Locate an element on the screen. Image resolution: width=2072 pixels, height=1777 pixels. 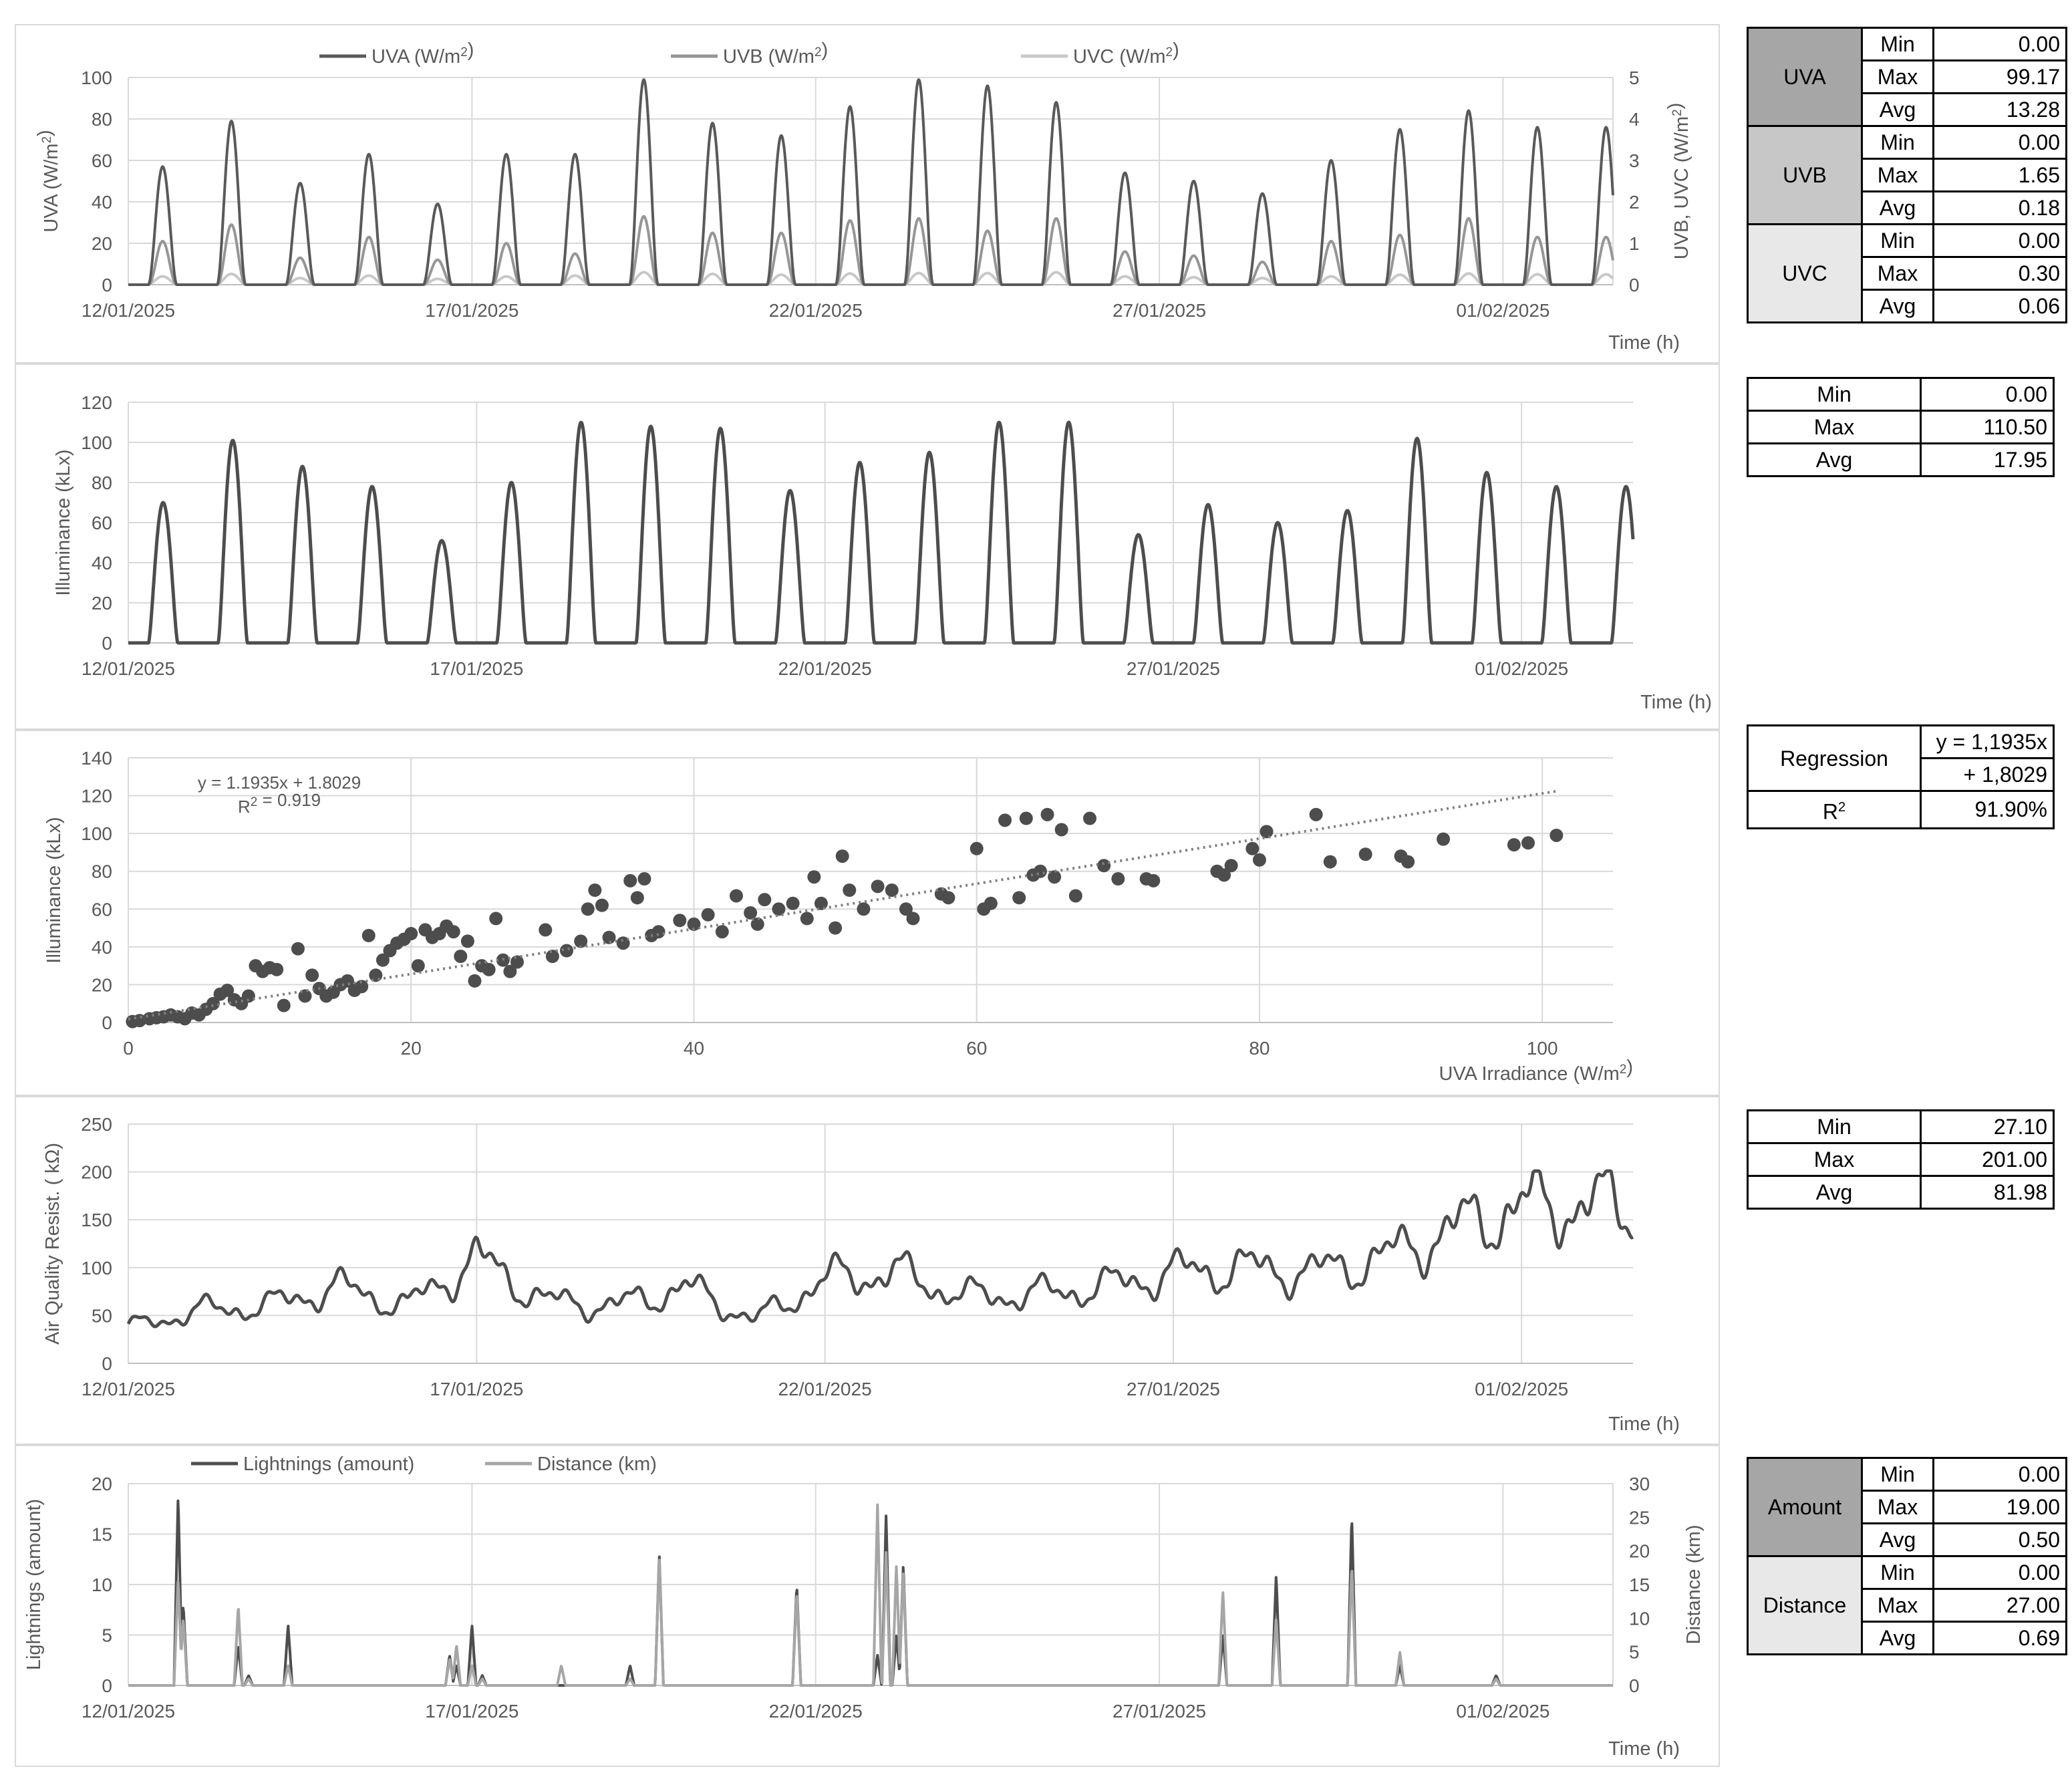
y2-tick-label: 30 is located at coordinates (1640, 1484).